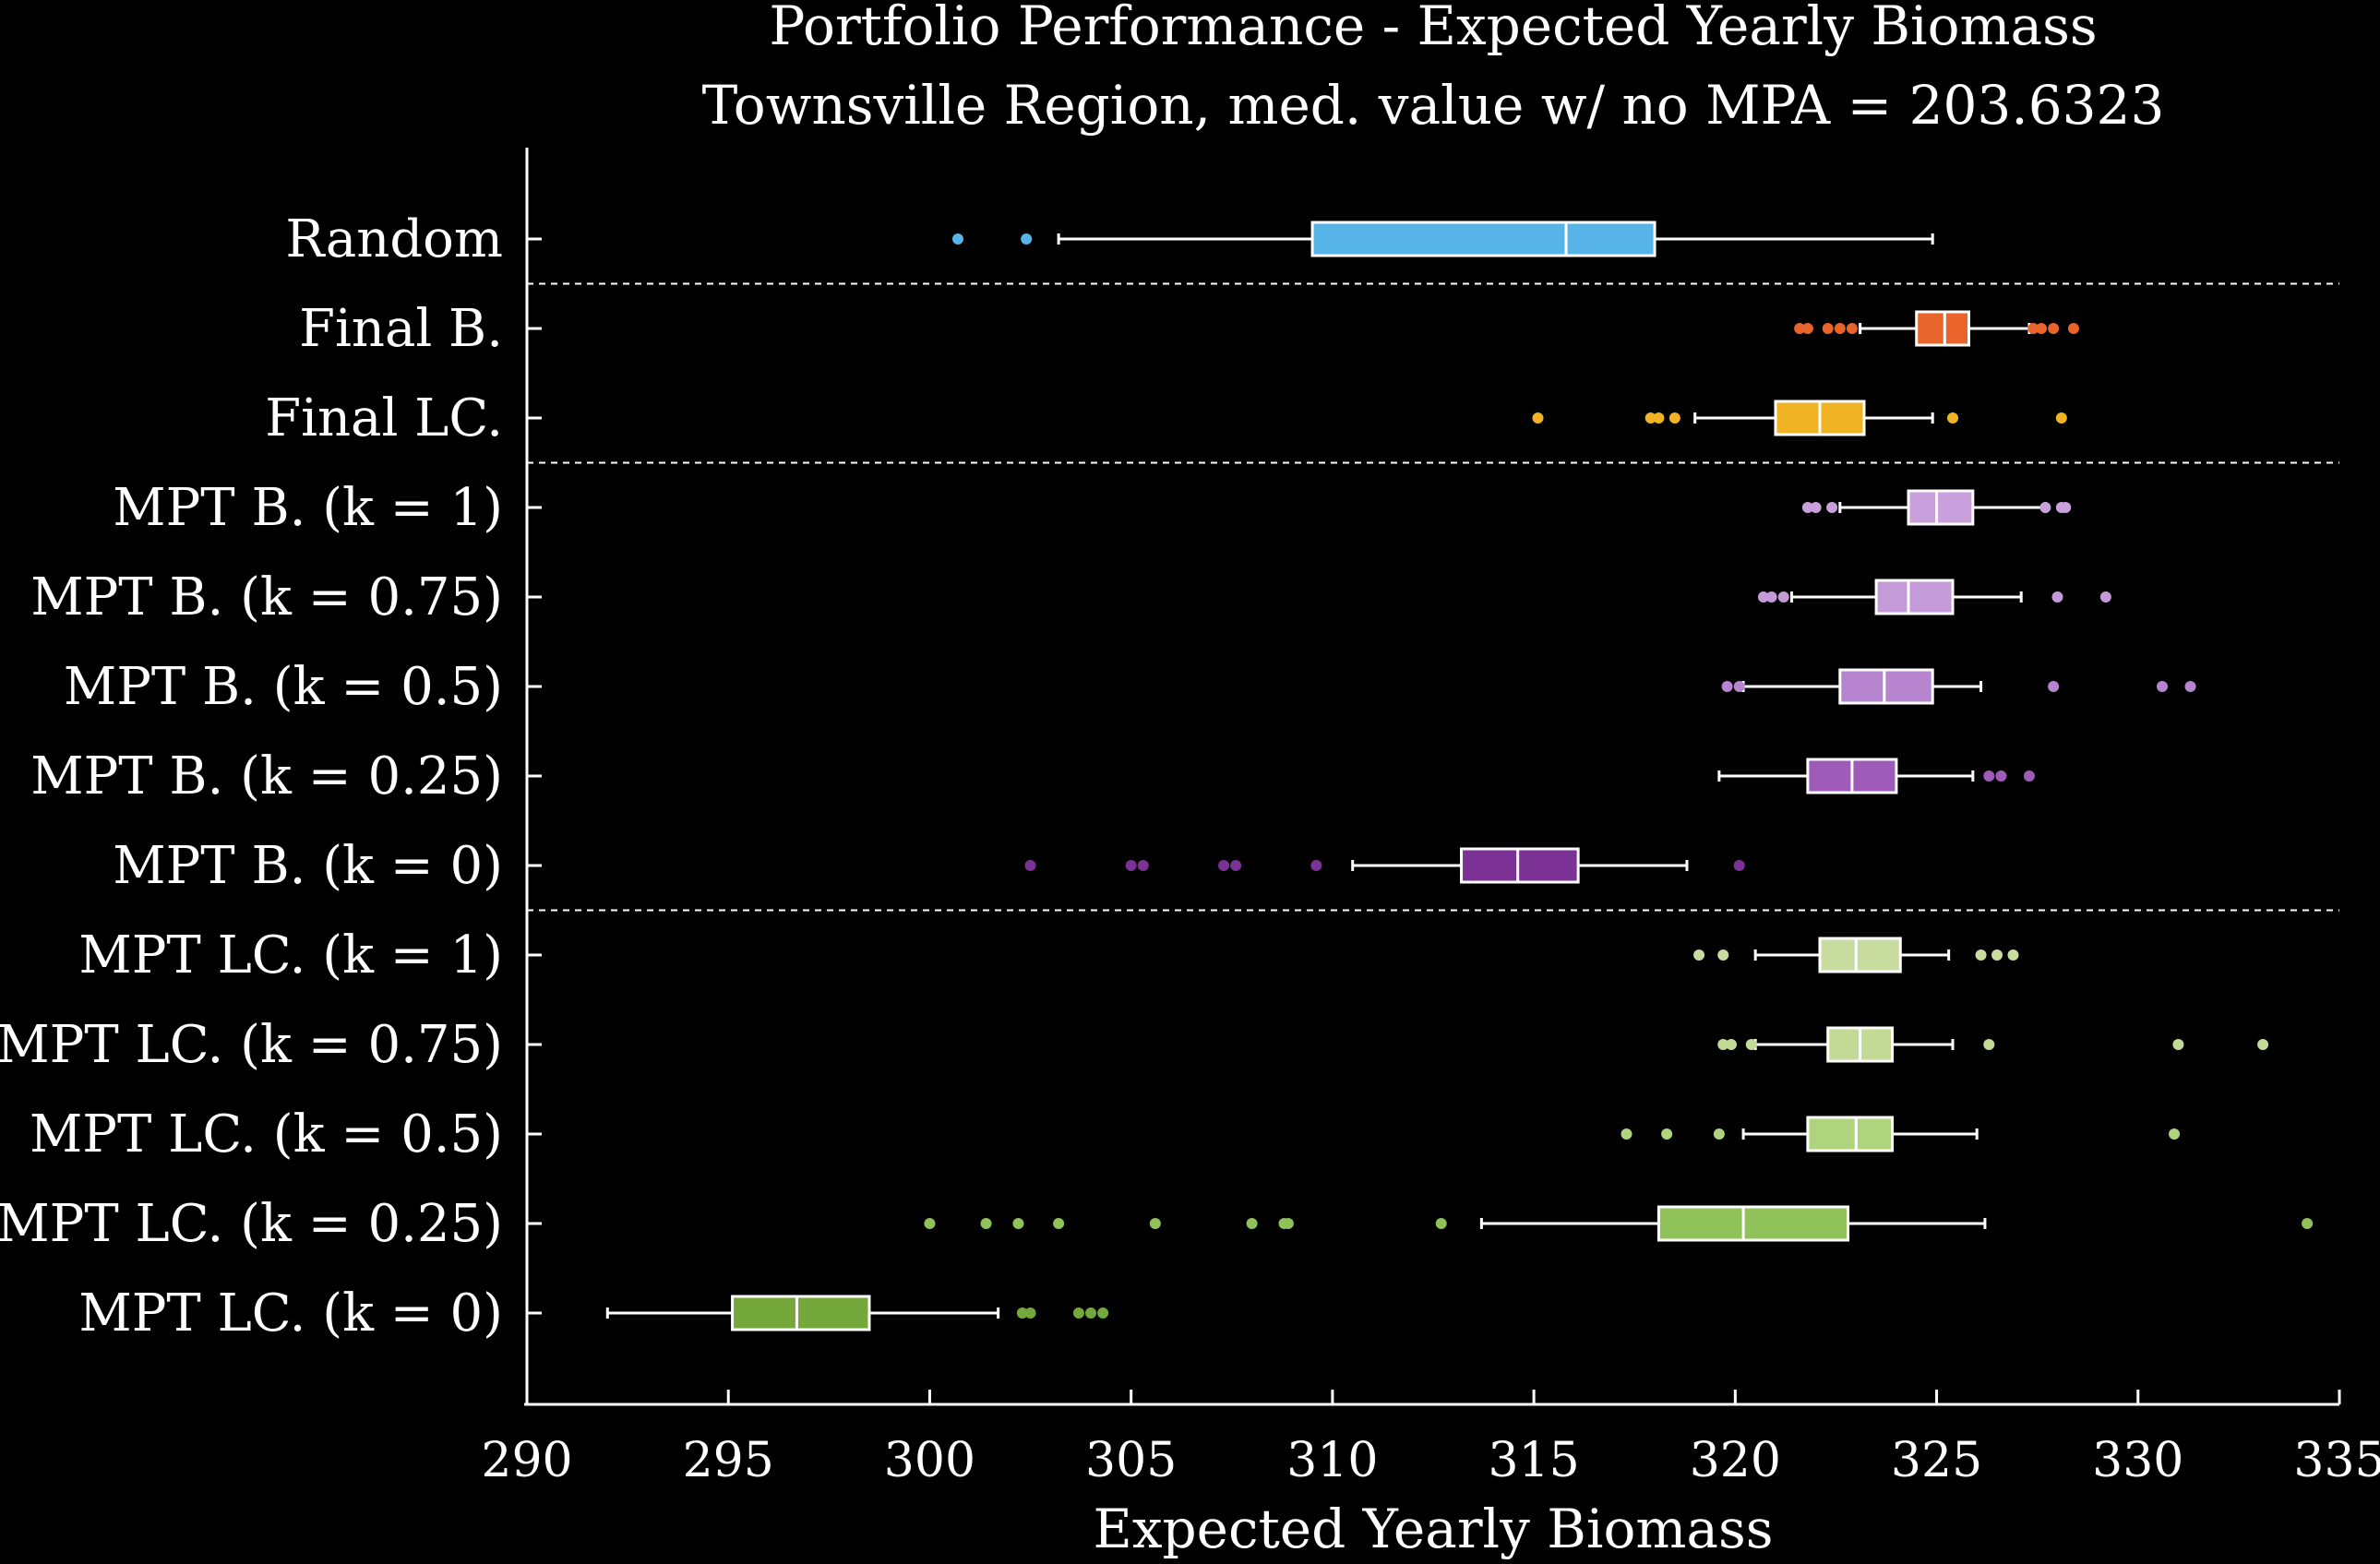  I want to click on x-tick-label: 310, so click(1332, 1460).